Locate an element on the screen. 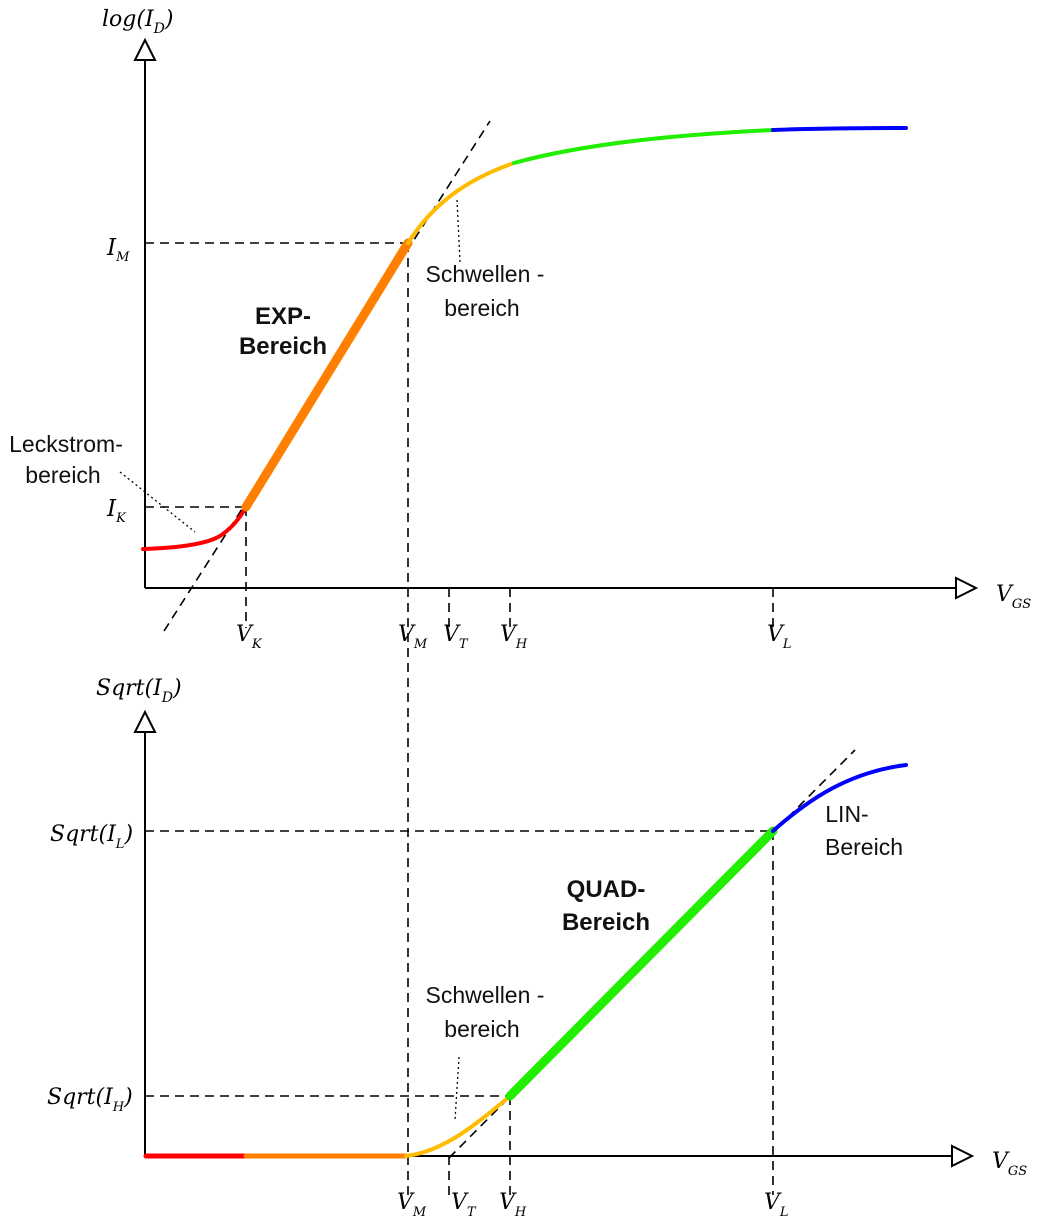 This screenshot has height=1224, width=1048. top-exp-region-label-2: Bereich is located at coordinates (283, 346).